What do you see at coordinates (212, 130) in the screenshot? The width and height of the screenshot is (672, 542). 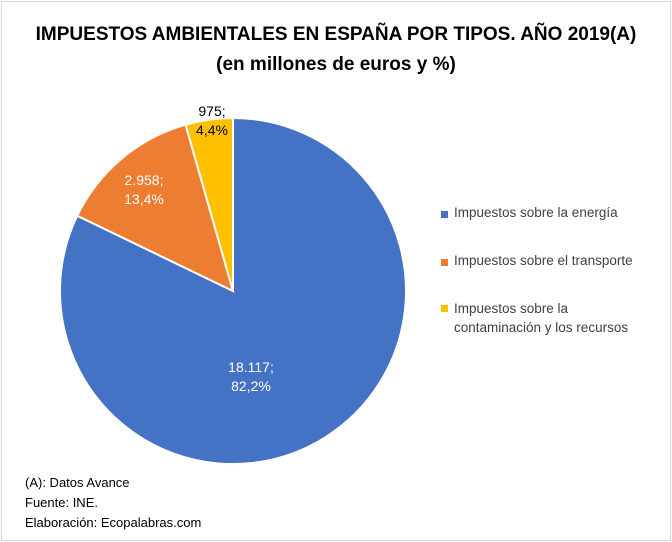 I see `data-label-percent: 4,4%` at bounding box center [212, 130].